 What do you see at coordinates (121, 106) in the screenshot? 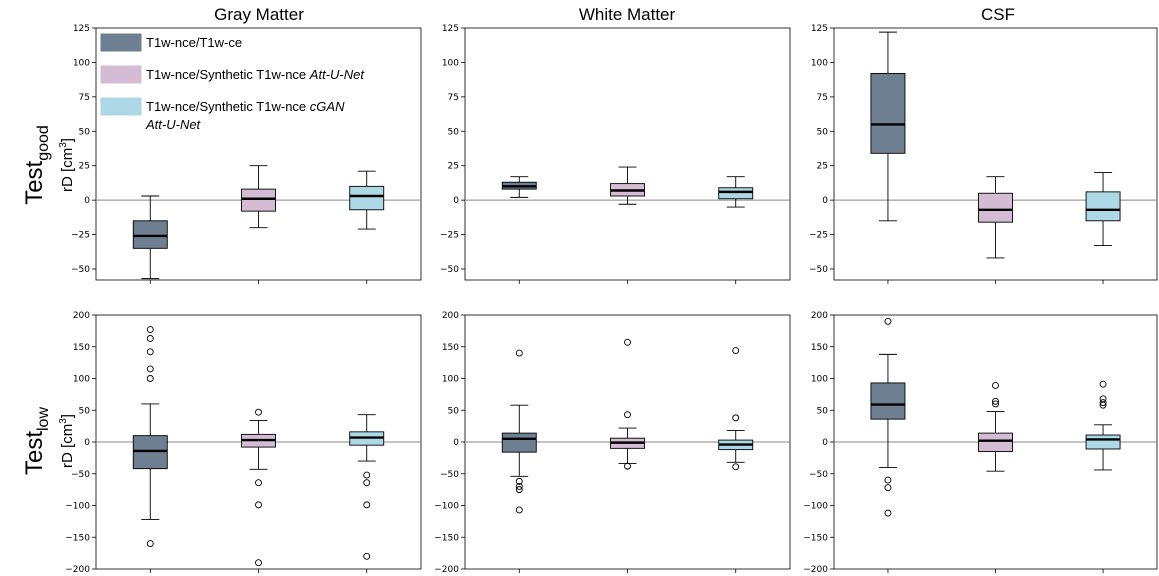
I see `legend-swatch-cgan` at bounding box center [121, 106].